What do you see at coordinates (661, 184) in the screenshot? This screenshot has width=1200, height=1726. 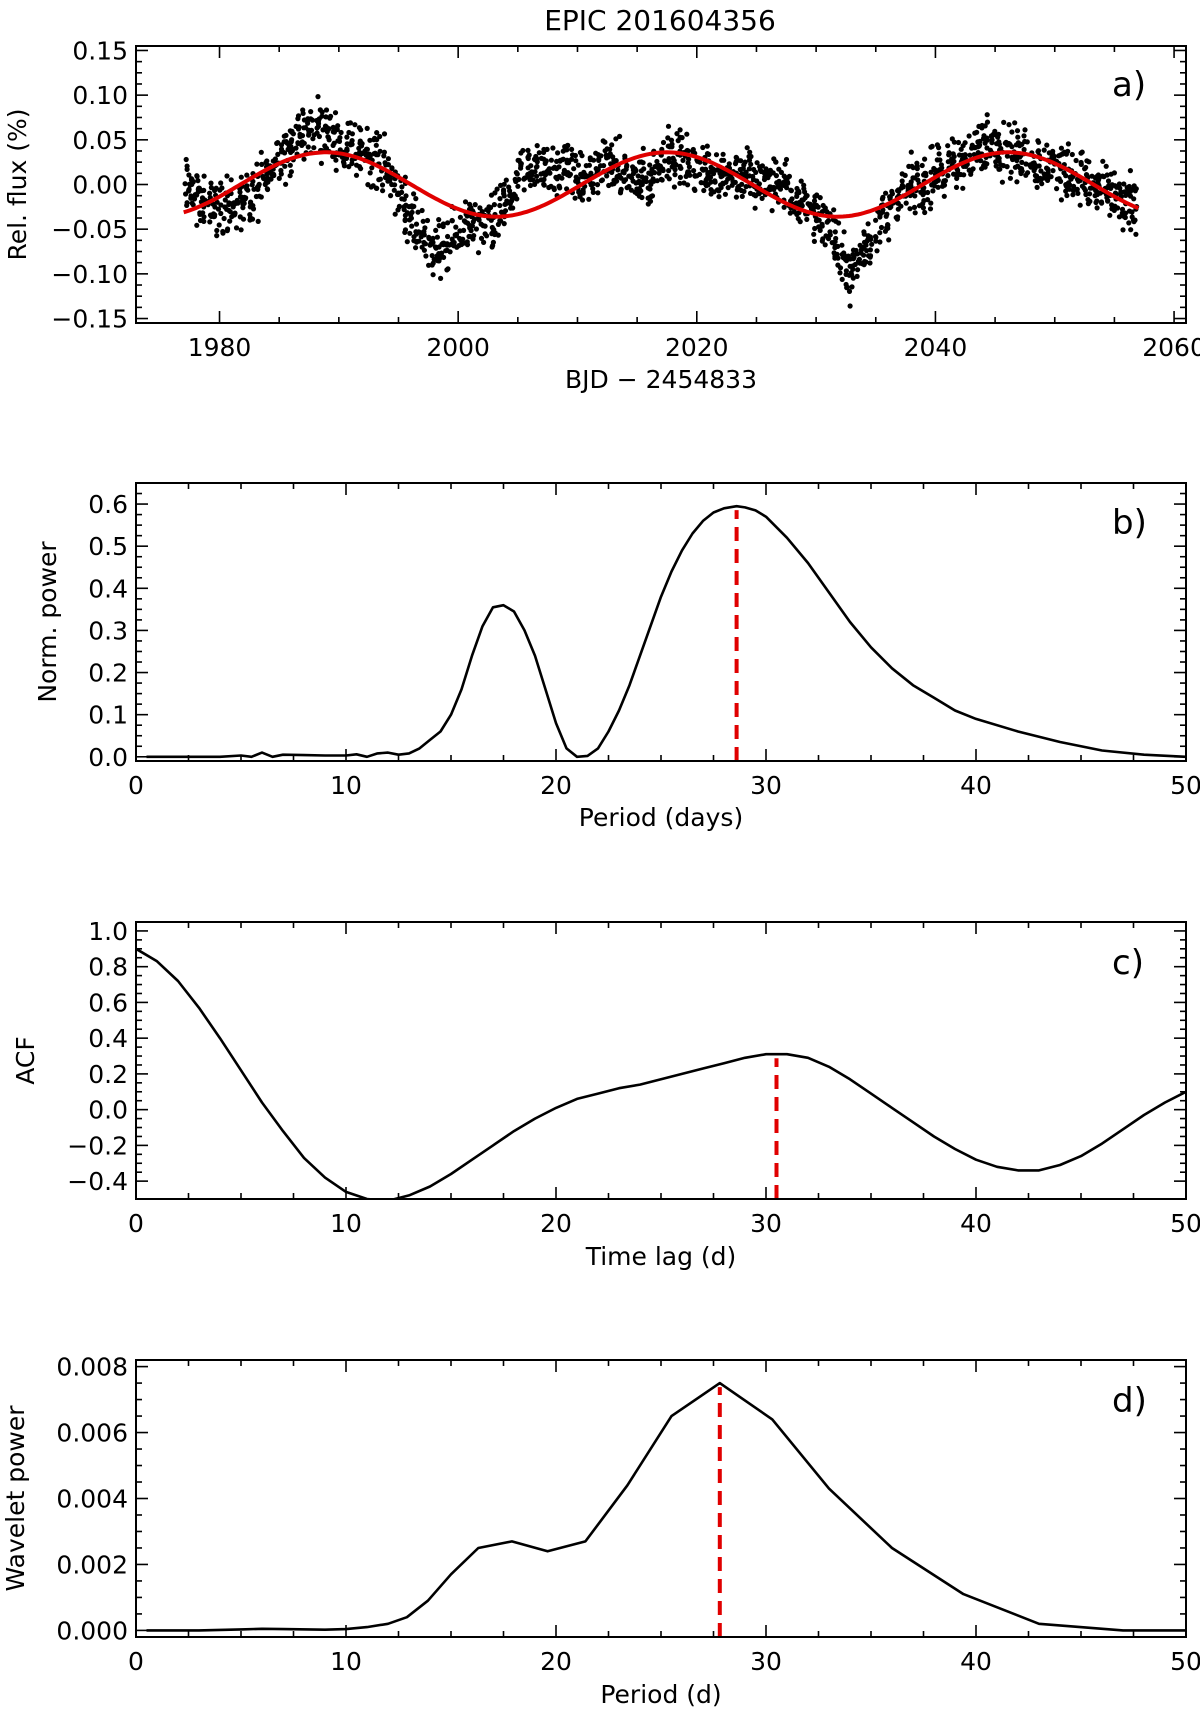 I see `plot-frame` at bounding box center [661, 184].